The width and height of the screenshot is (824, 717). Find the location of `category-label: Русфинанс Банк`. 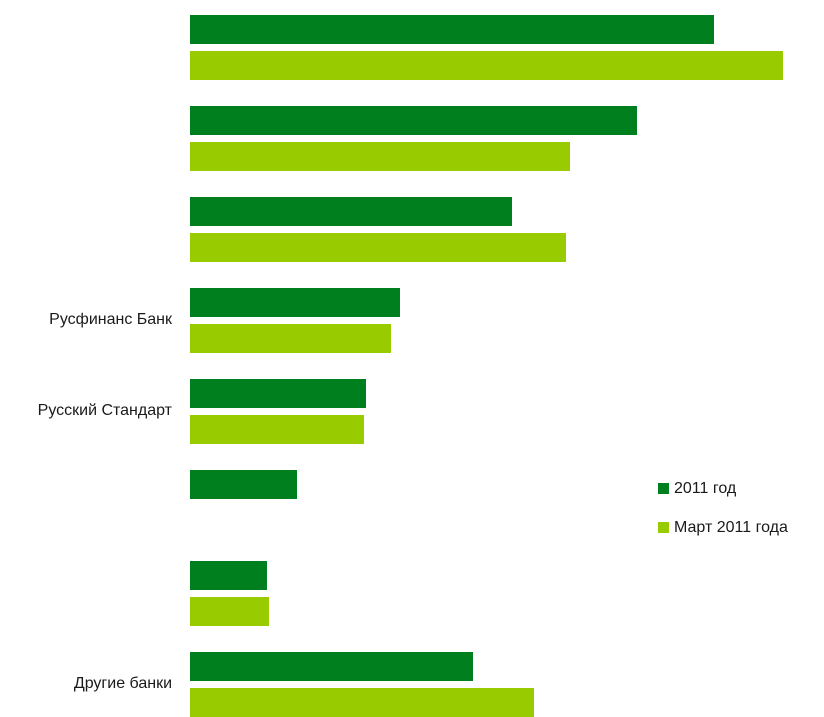

category-label: Русфинанс Банк is located at coordinates (111, 319).